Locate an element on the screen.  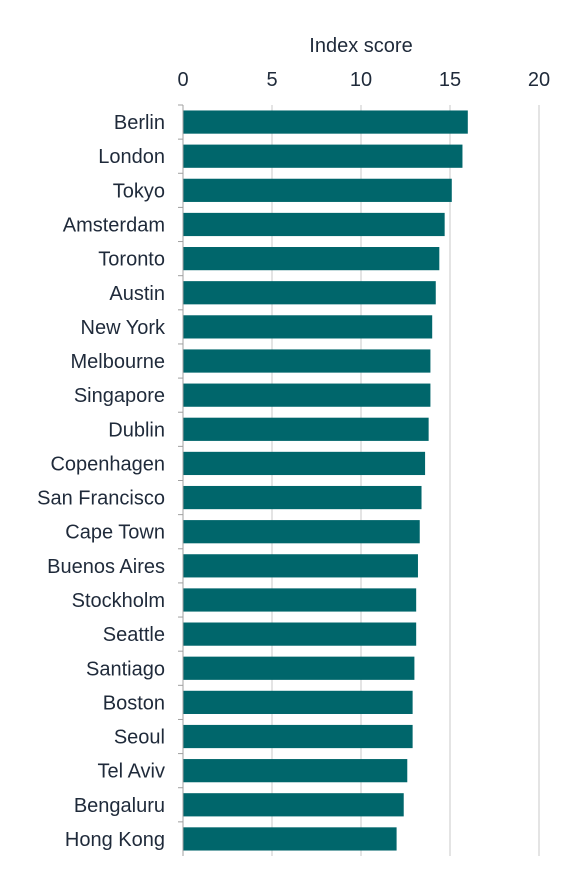
bar-melbourne is located at coordinates (307, 361).